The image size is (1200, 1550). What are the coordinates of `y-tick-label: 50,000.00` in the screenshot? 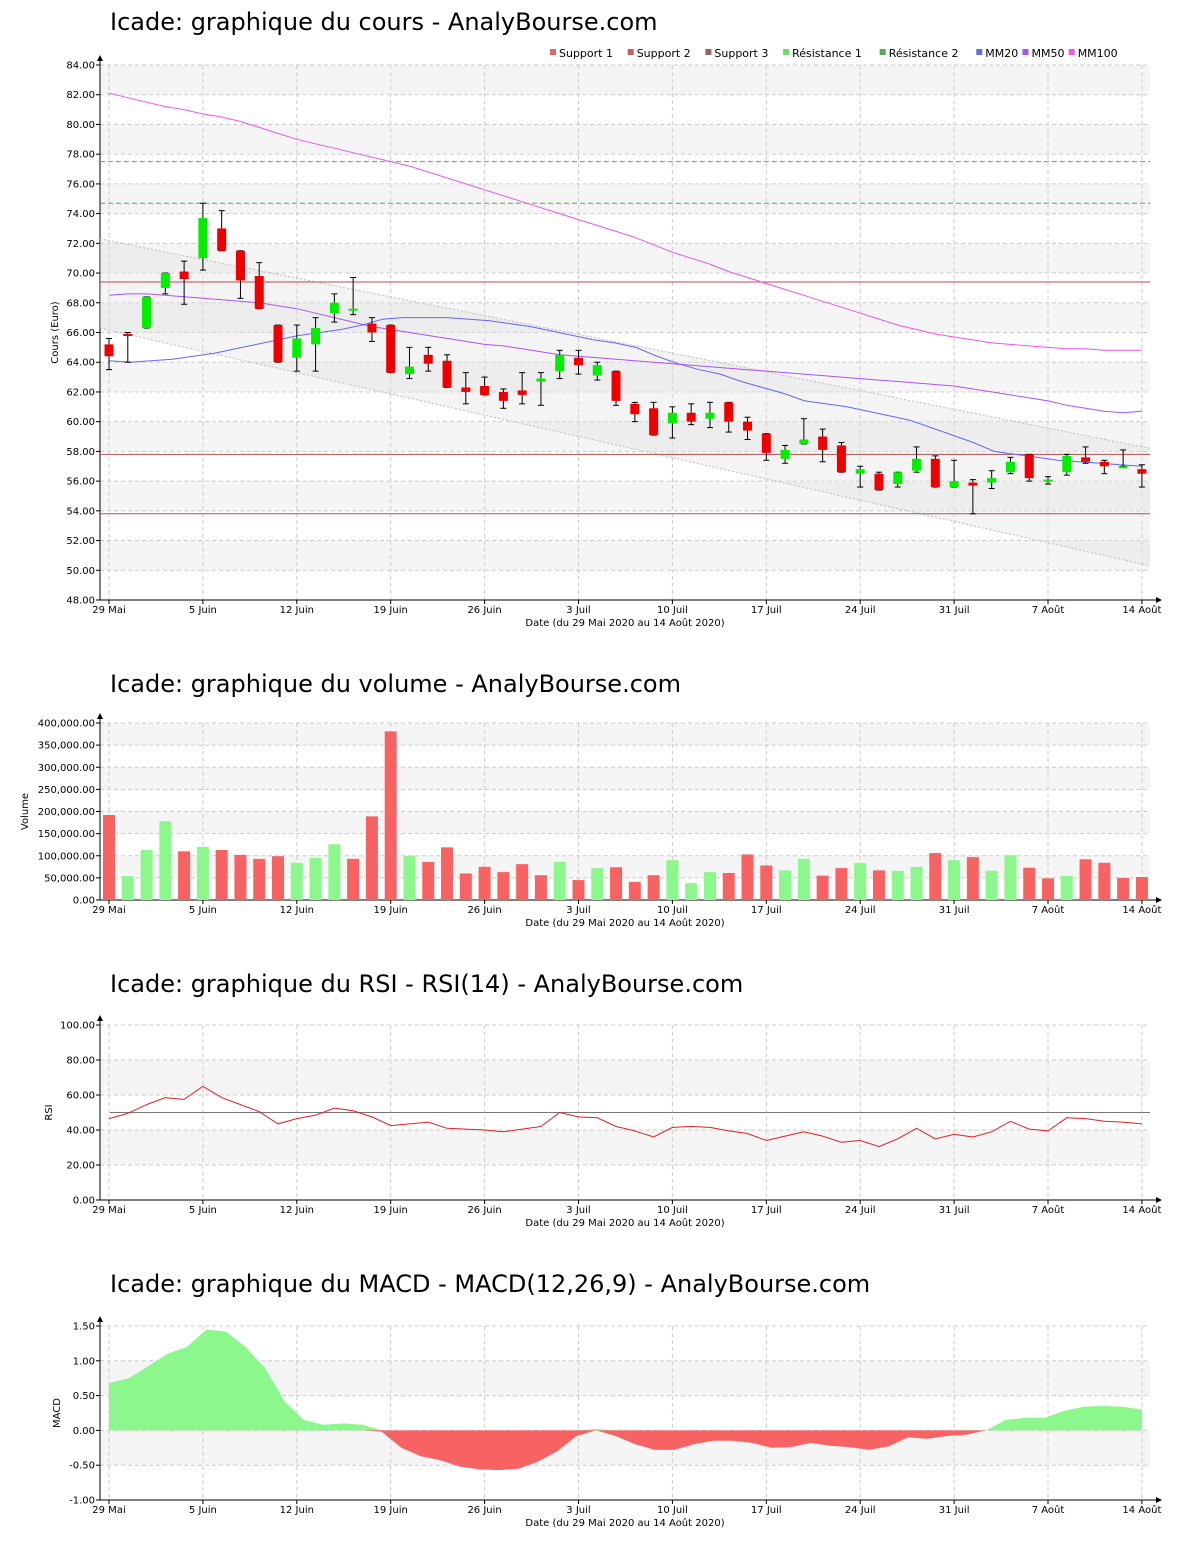 It's located at (69, 878).